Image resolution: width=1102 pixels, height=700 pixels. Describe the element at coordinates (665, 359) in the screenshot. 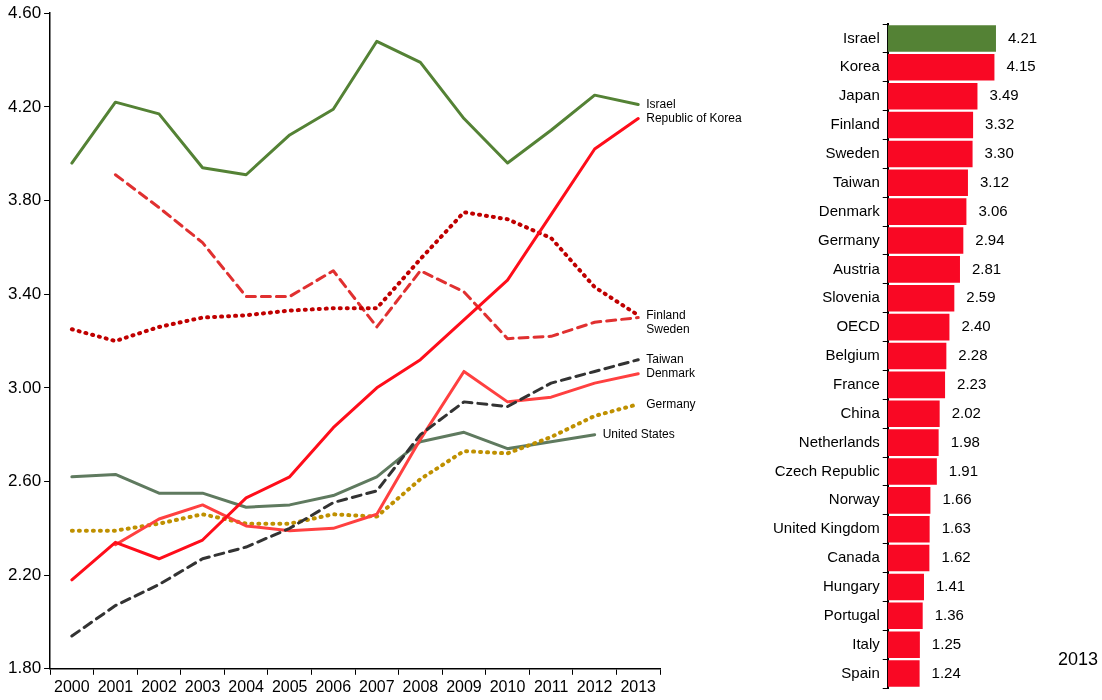

I see `series-label: Taiwan` at that location.